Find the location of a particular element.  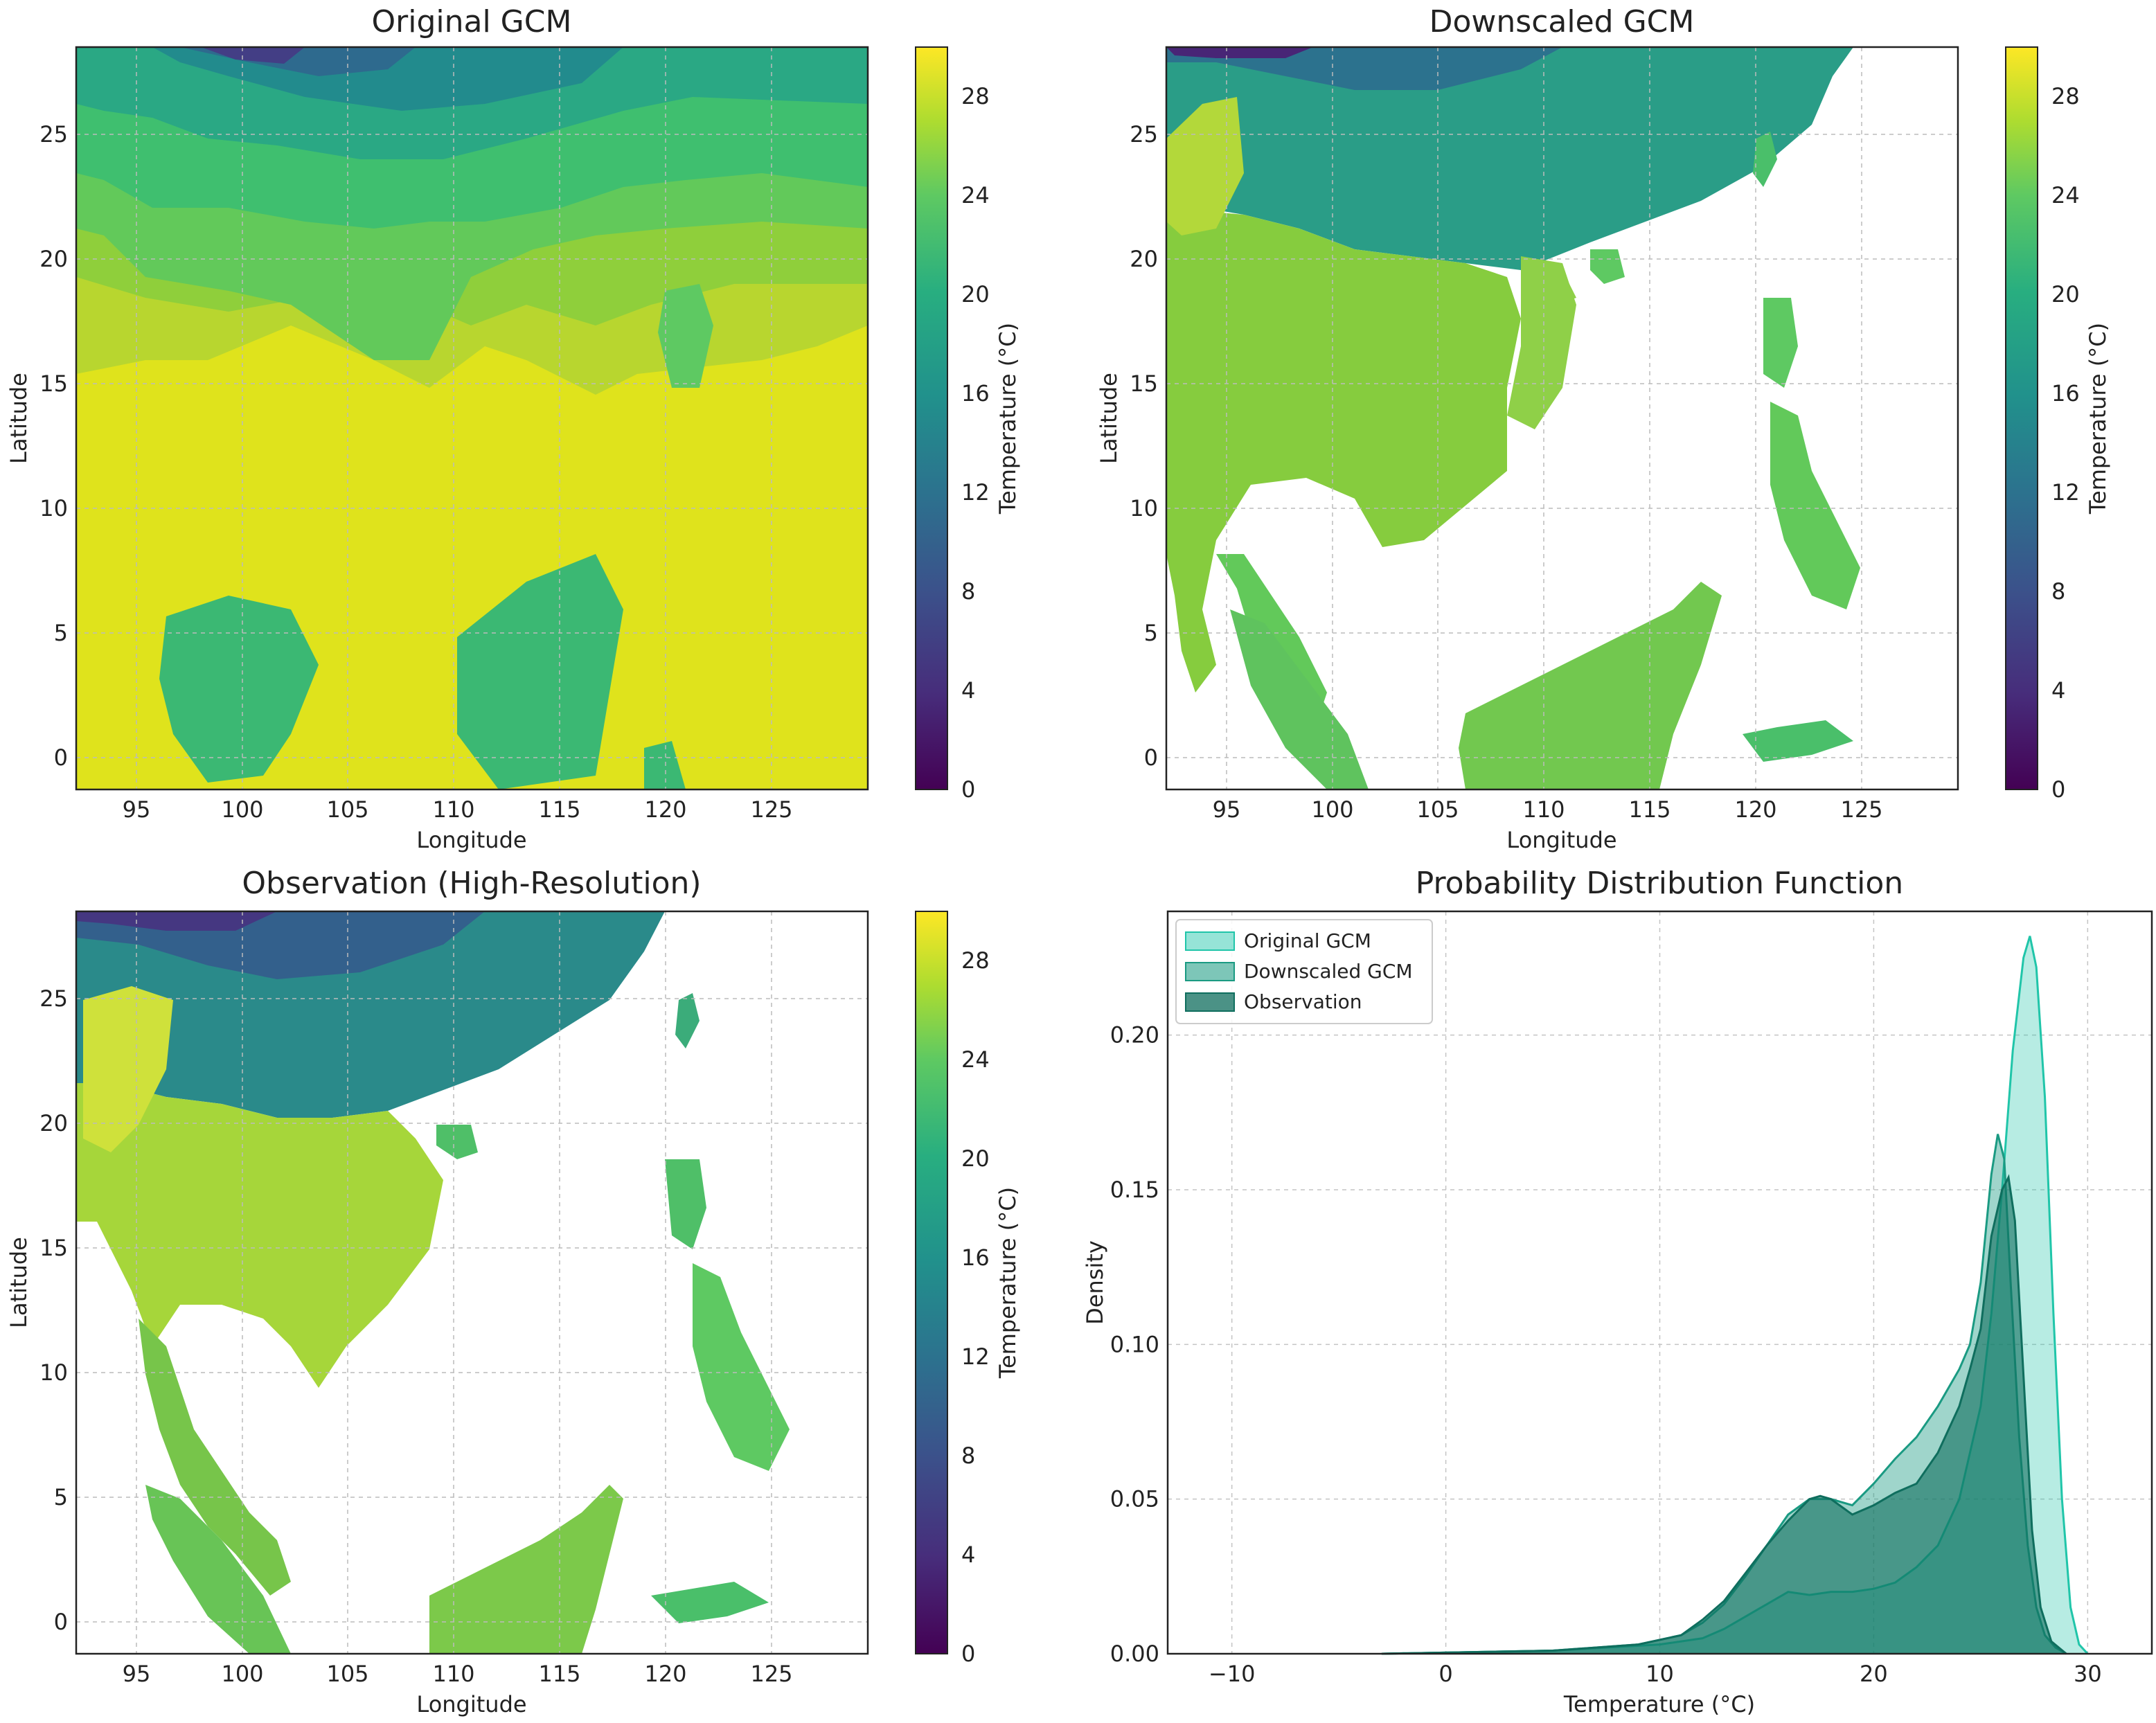

panel-title: Downscaled GCM is located at coordinates (1562, 21).